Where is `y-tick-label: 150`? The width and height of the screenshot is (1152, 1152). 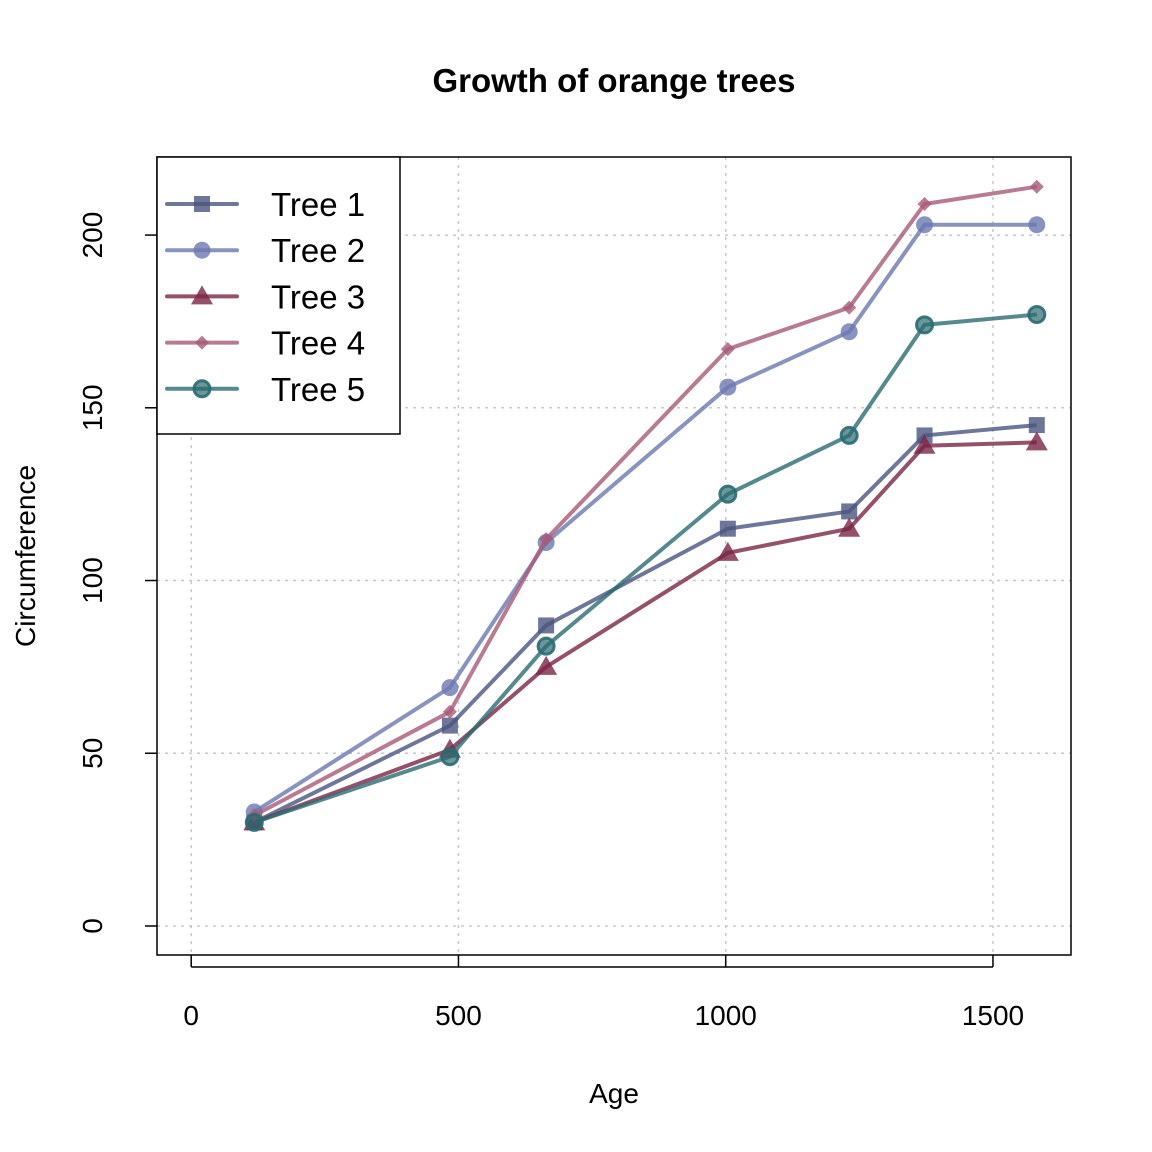
y-tick-label: 150 is located at coordinates (92, 407).